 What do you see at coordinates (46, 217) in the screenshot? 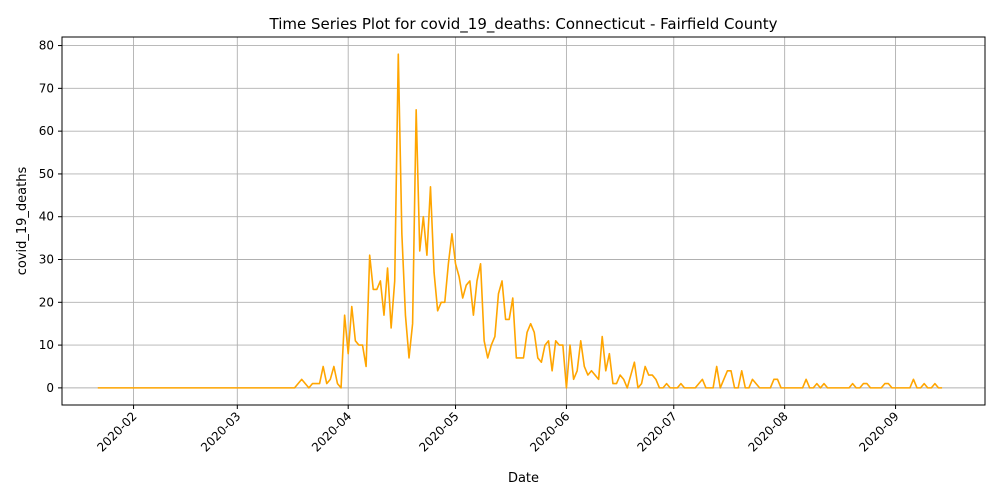
I see `y-tick-label: 40` at bounding box center [46, 217].